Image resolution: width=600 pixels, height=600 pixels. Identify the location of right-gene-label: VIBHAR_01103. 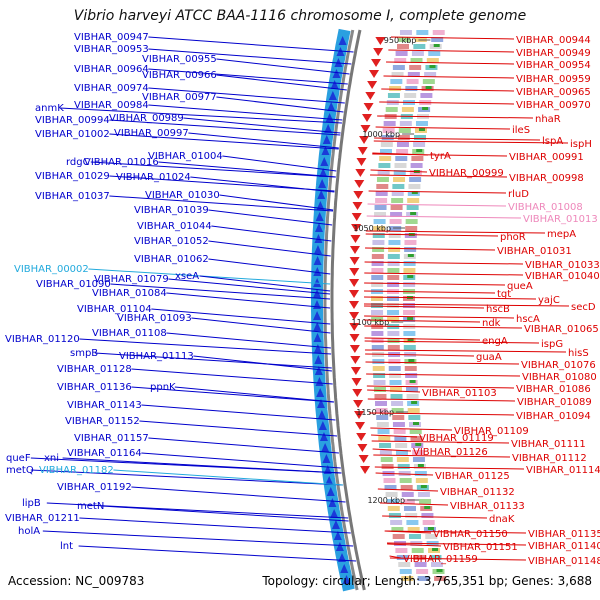
(459, 393).